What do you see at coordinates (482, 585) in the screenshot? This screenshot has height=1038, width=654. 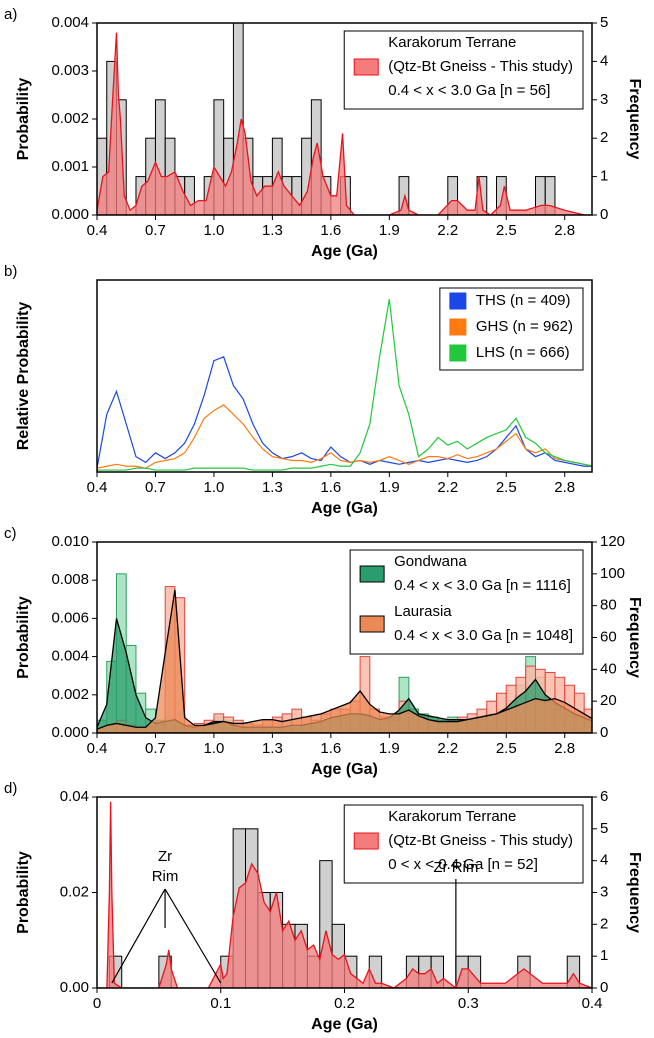 I see `legend-label: 0.4 < x < 3.0 Ga [n = 1116]` at bounding box center [482, 585].